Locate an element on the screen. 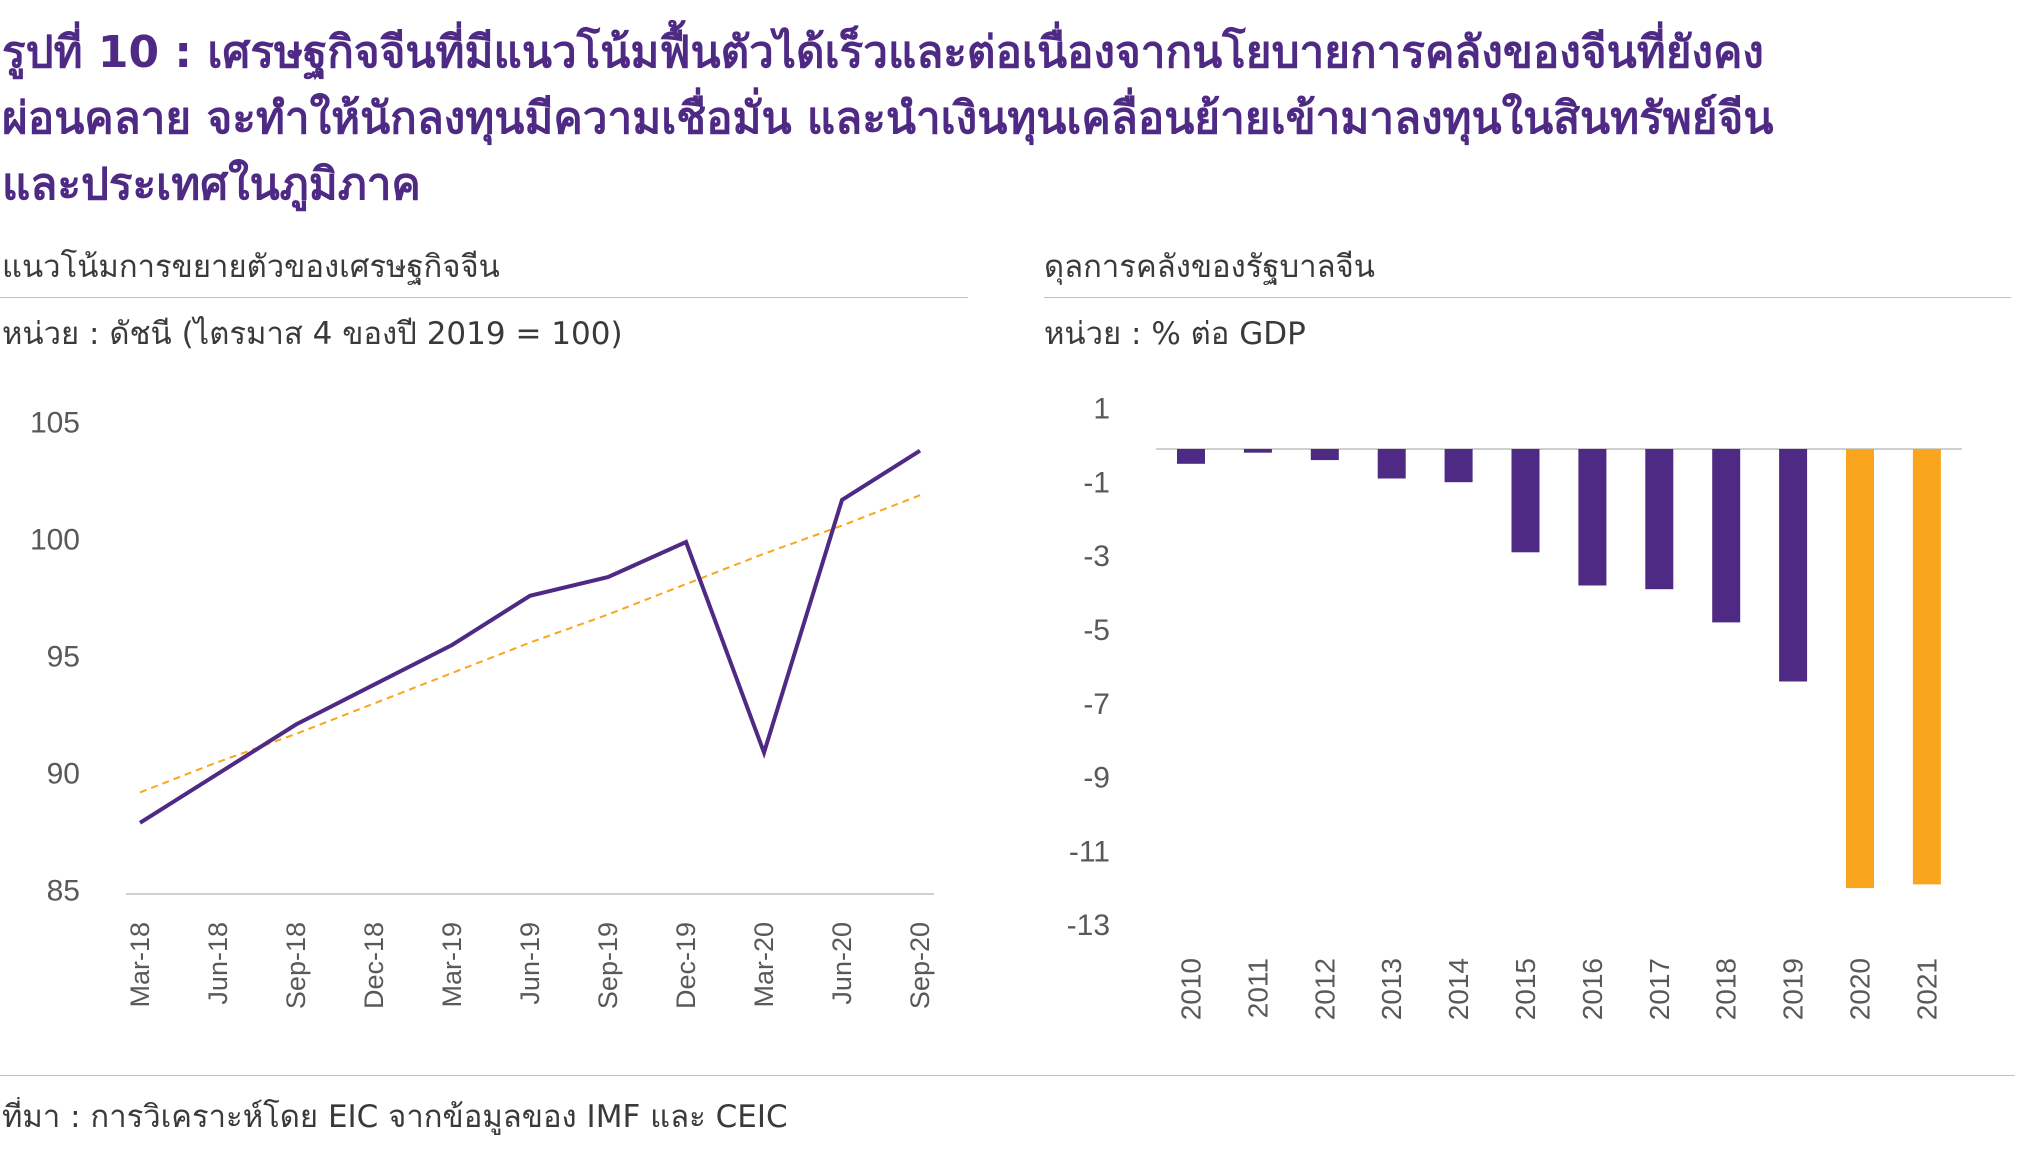 This screenshot has height=1149, width=2035. bar-2012 is located at coordinates (1324, 455).